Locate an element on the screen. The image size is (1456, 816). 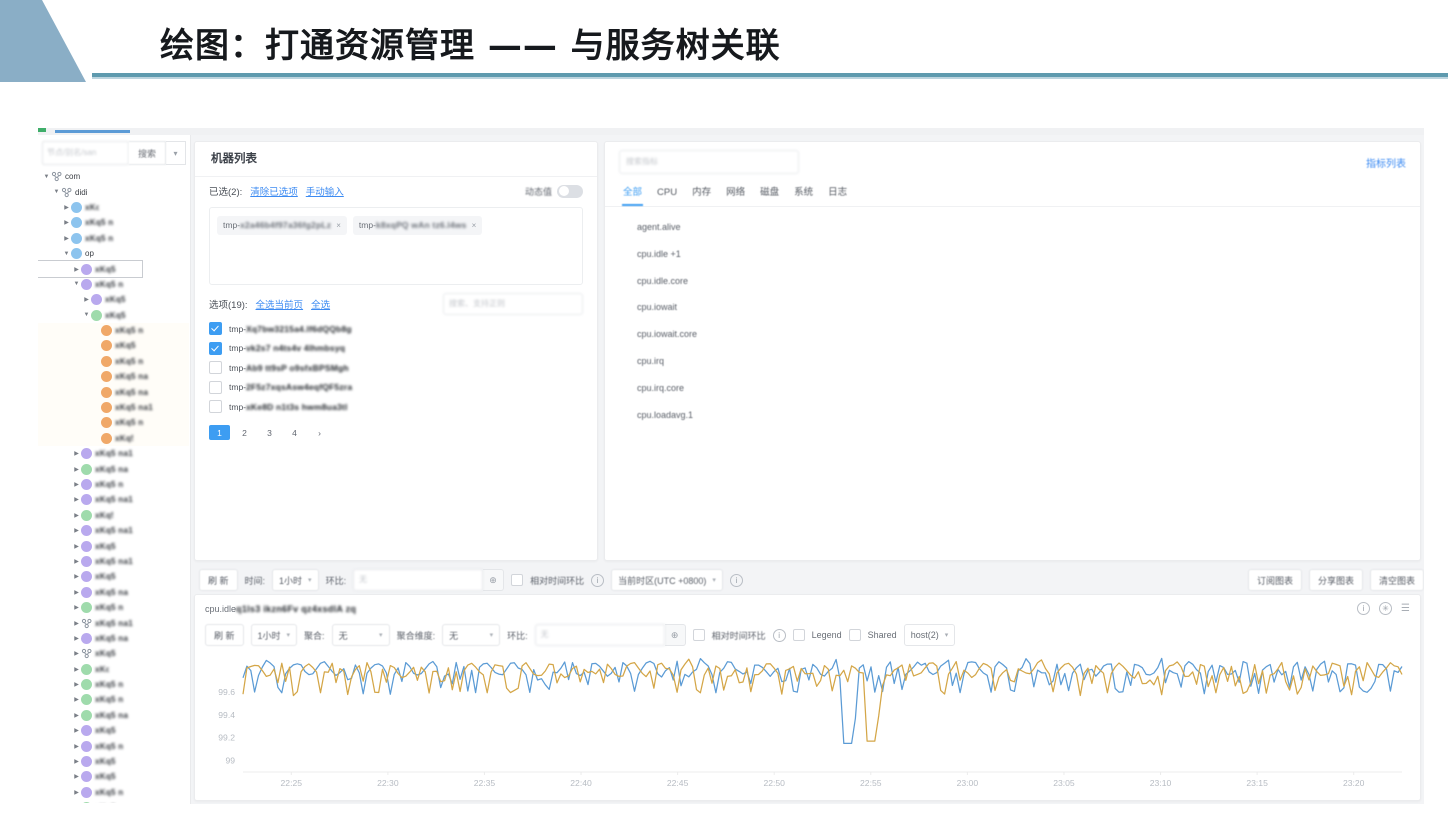
metric-item: cpu.idle.core is located at coordinates (663, 280).